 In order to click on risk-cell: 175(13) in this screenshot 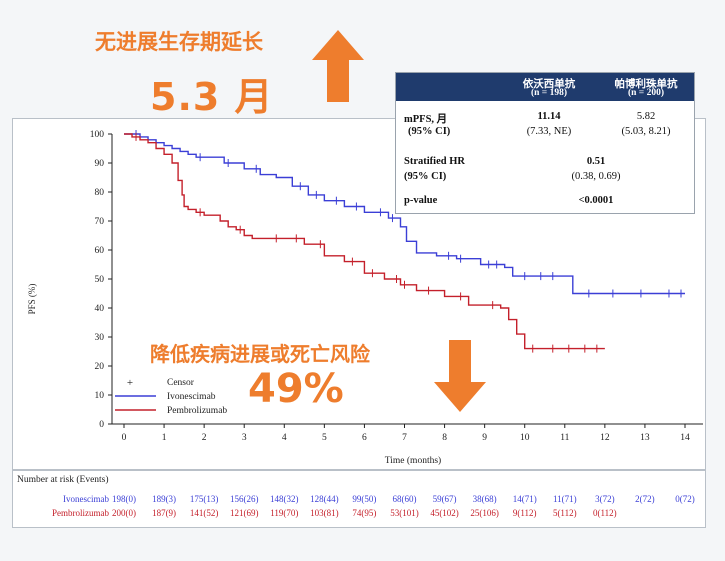, I will do `click(204, 499)`.